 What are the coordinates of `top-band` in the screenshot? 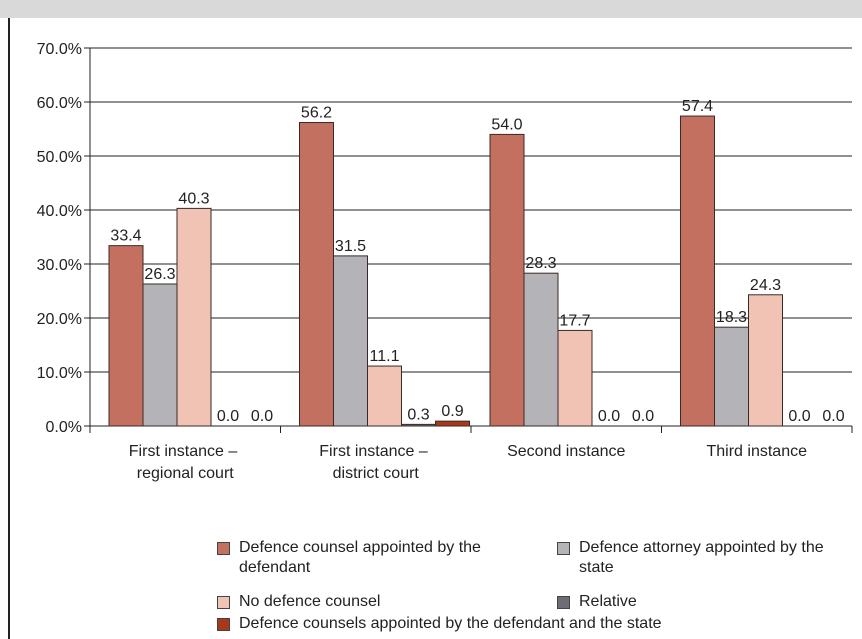 It's located at (431, 9).